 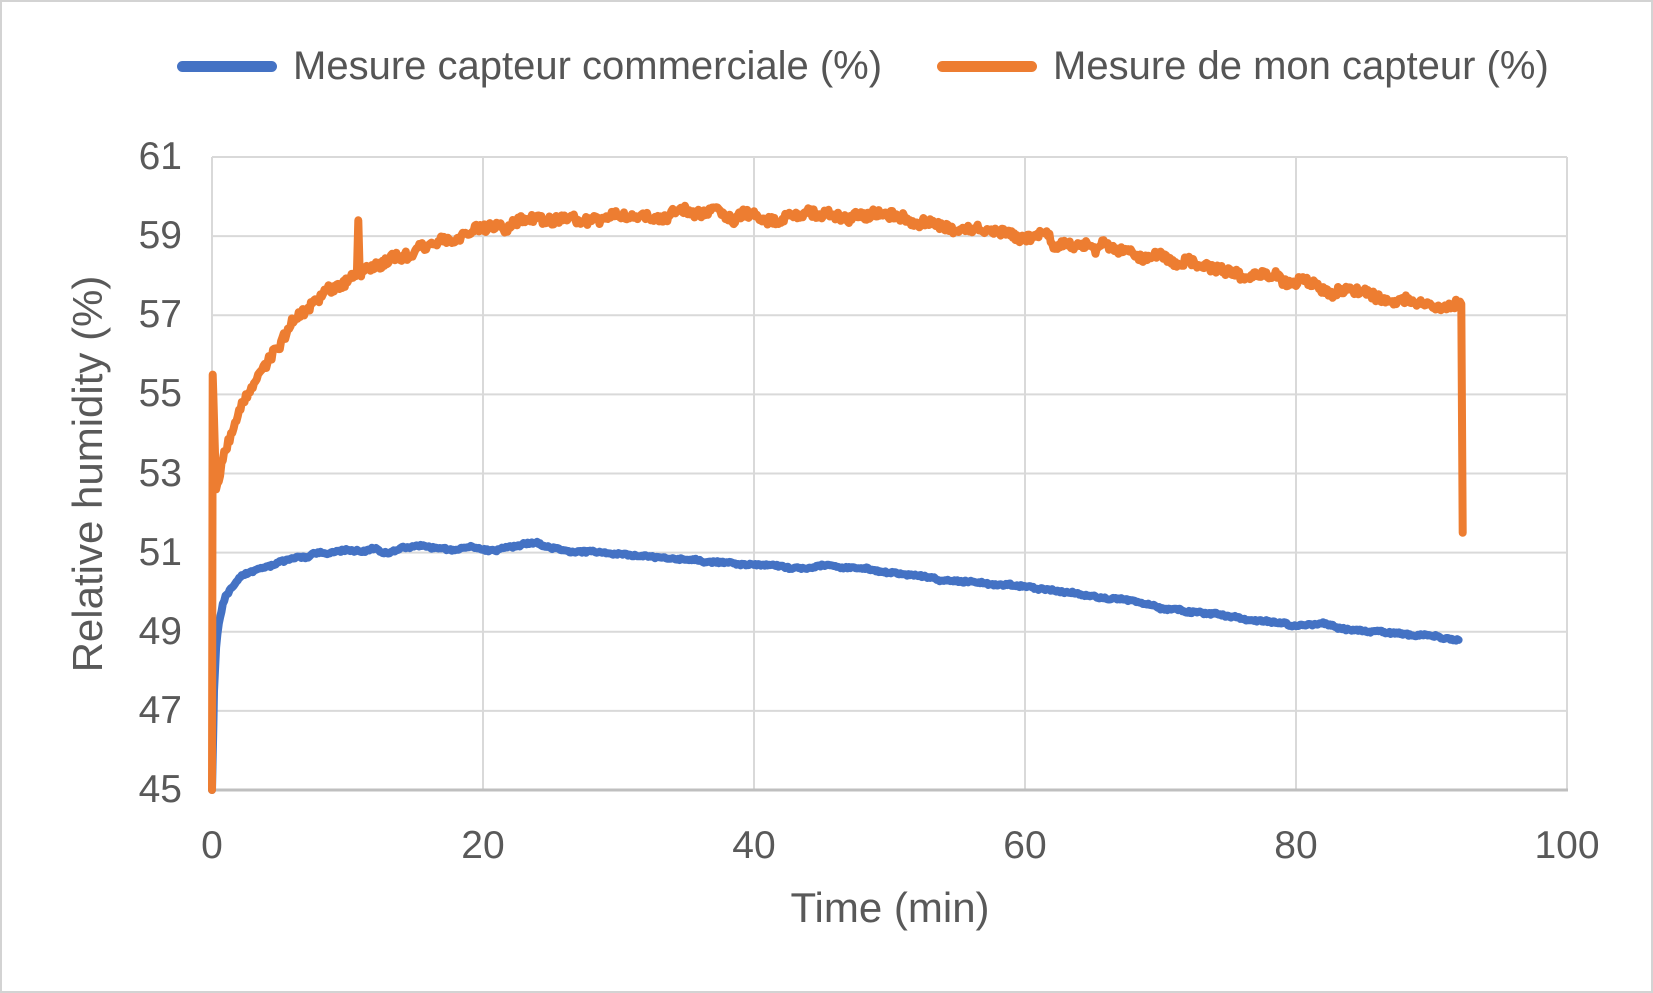 What do you see at coordinates (160, 394) in the screenshot?
I see `y-tick-label-55: 55` at bounding box center [160, 394].